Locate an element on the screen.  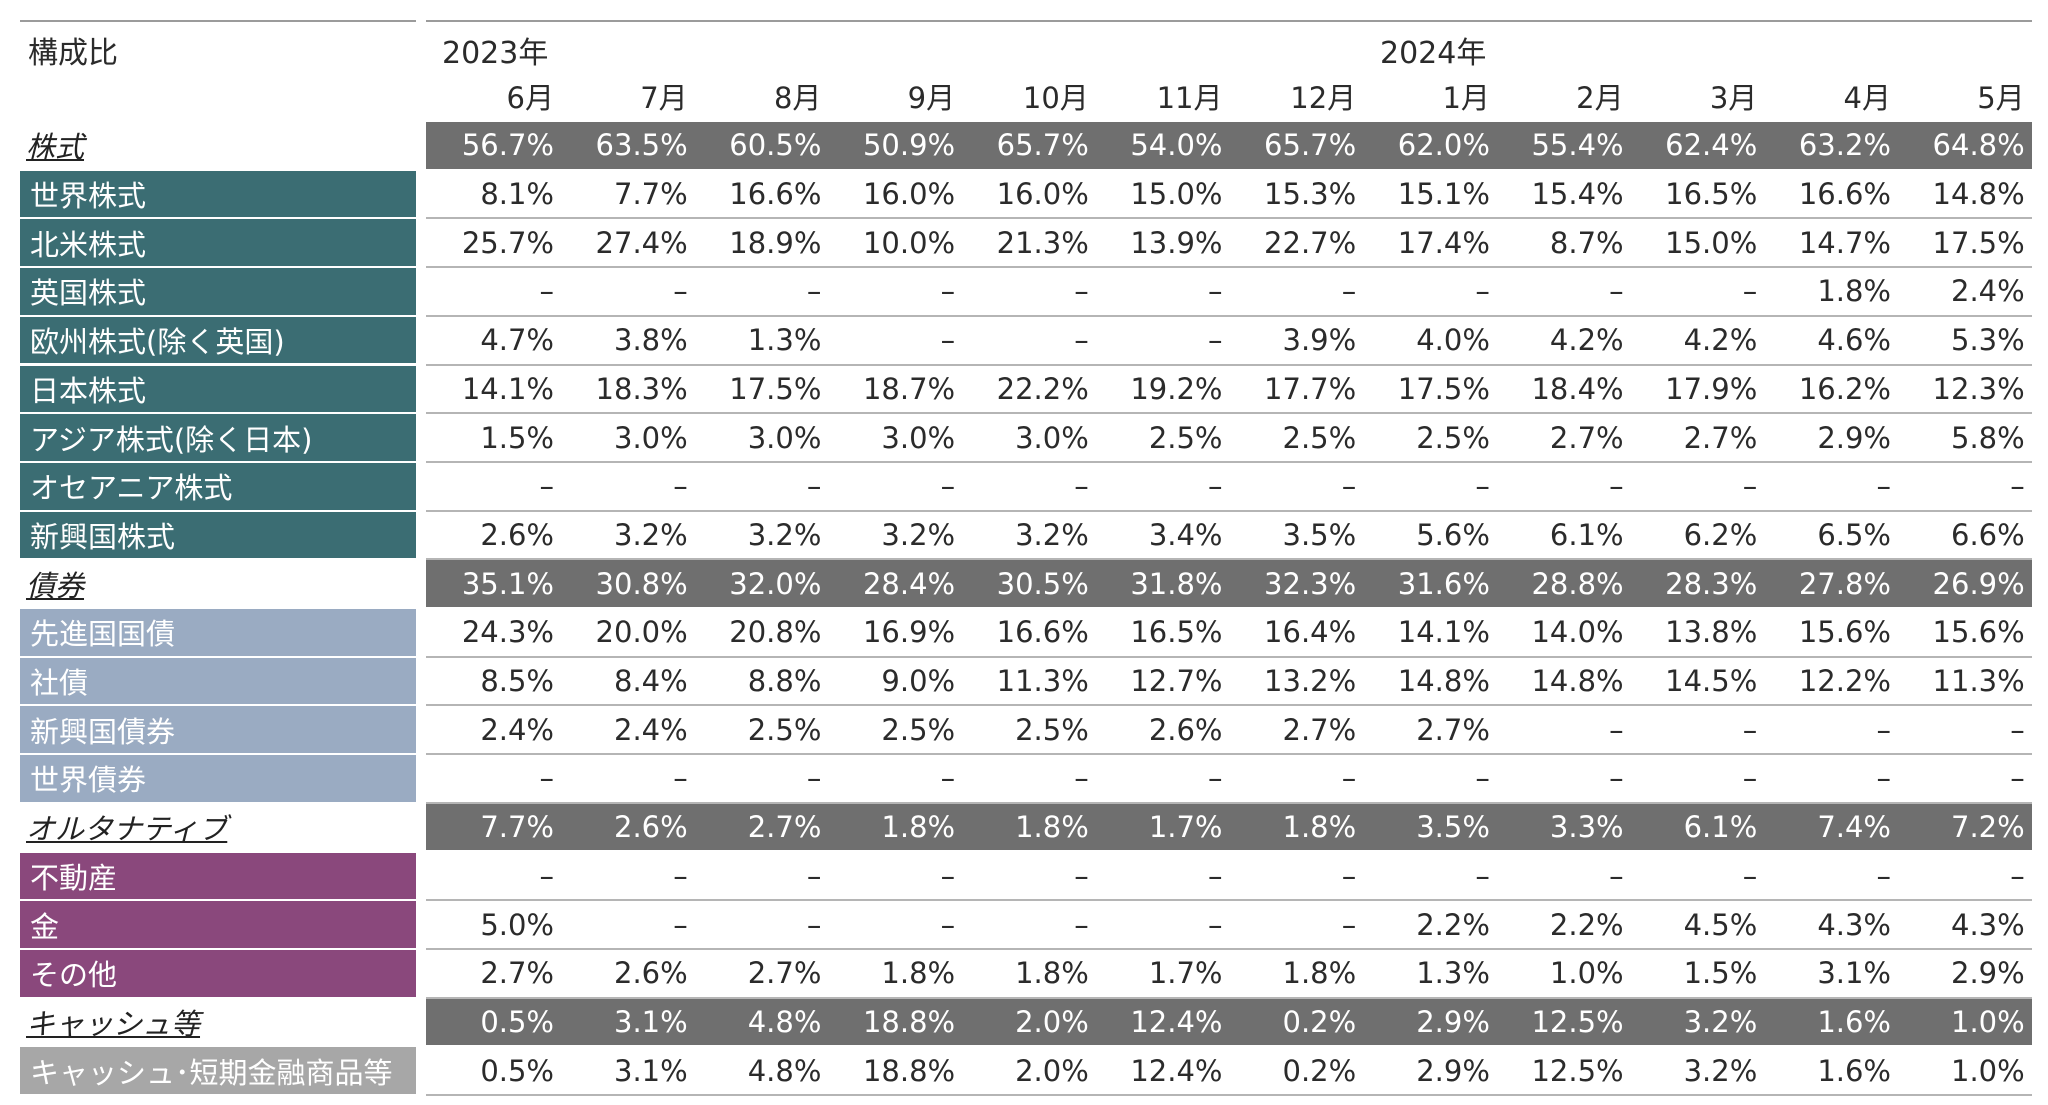
value-cell: 2.9% is located at coordinates (1453, 1070).